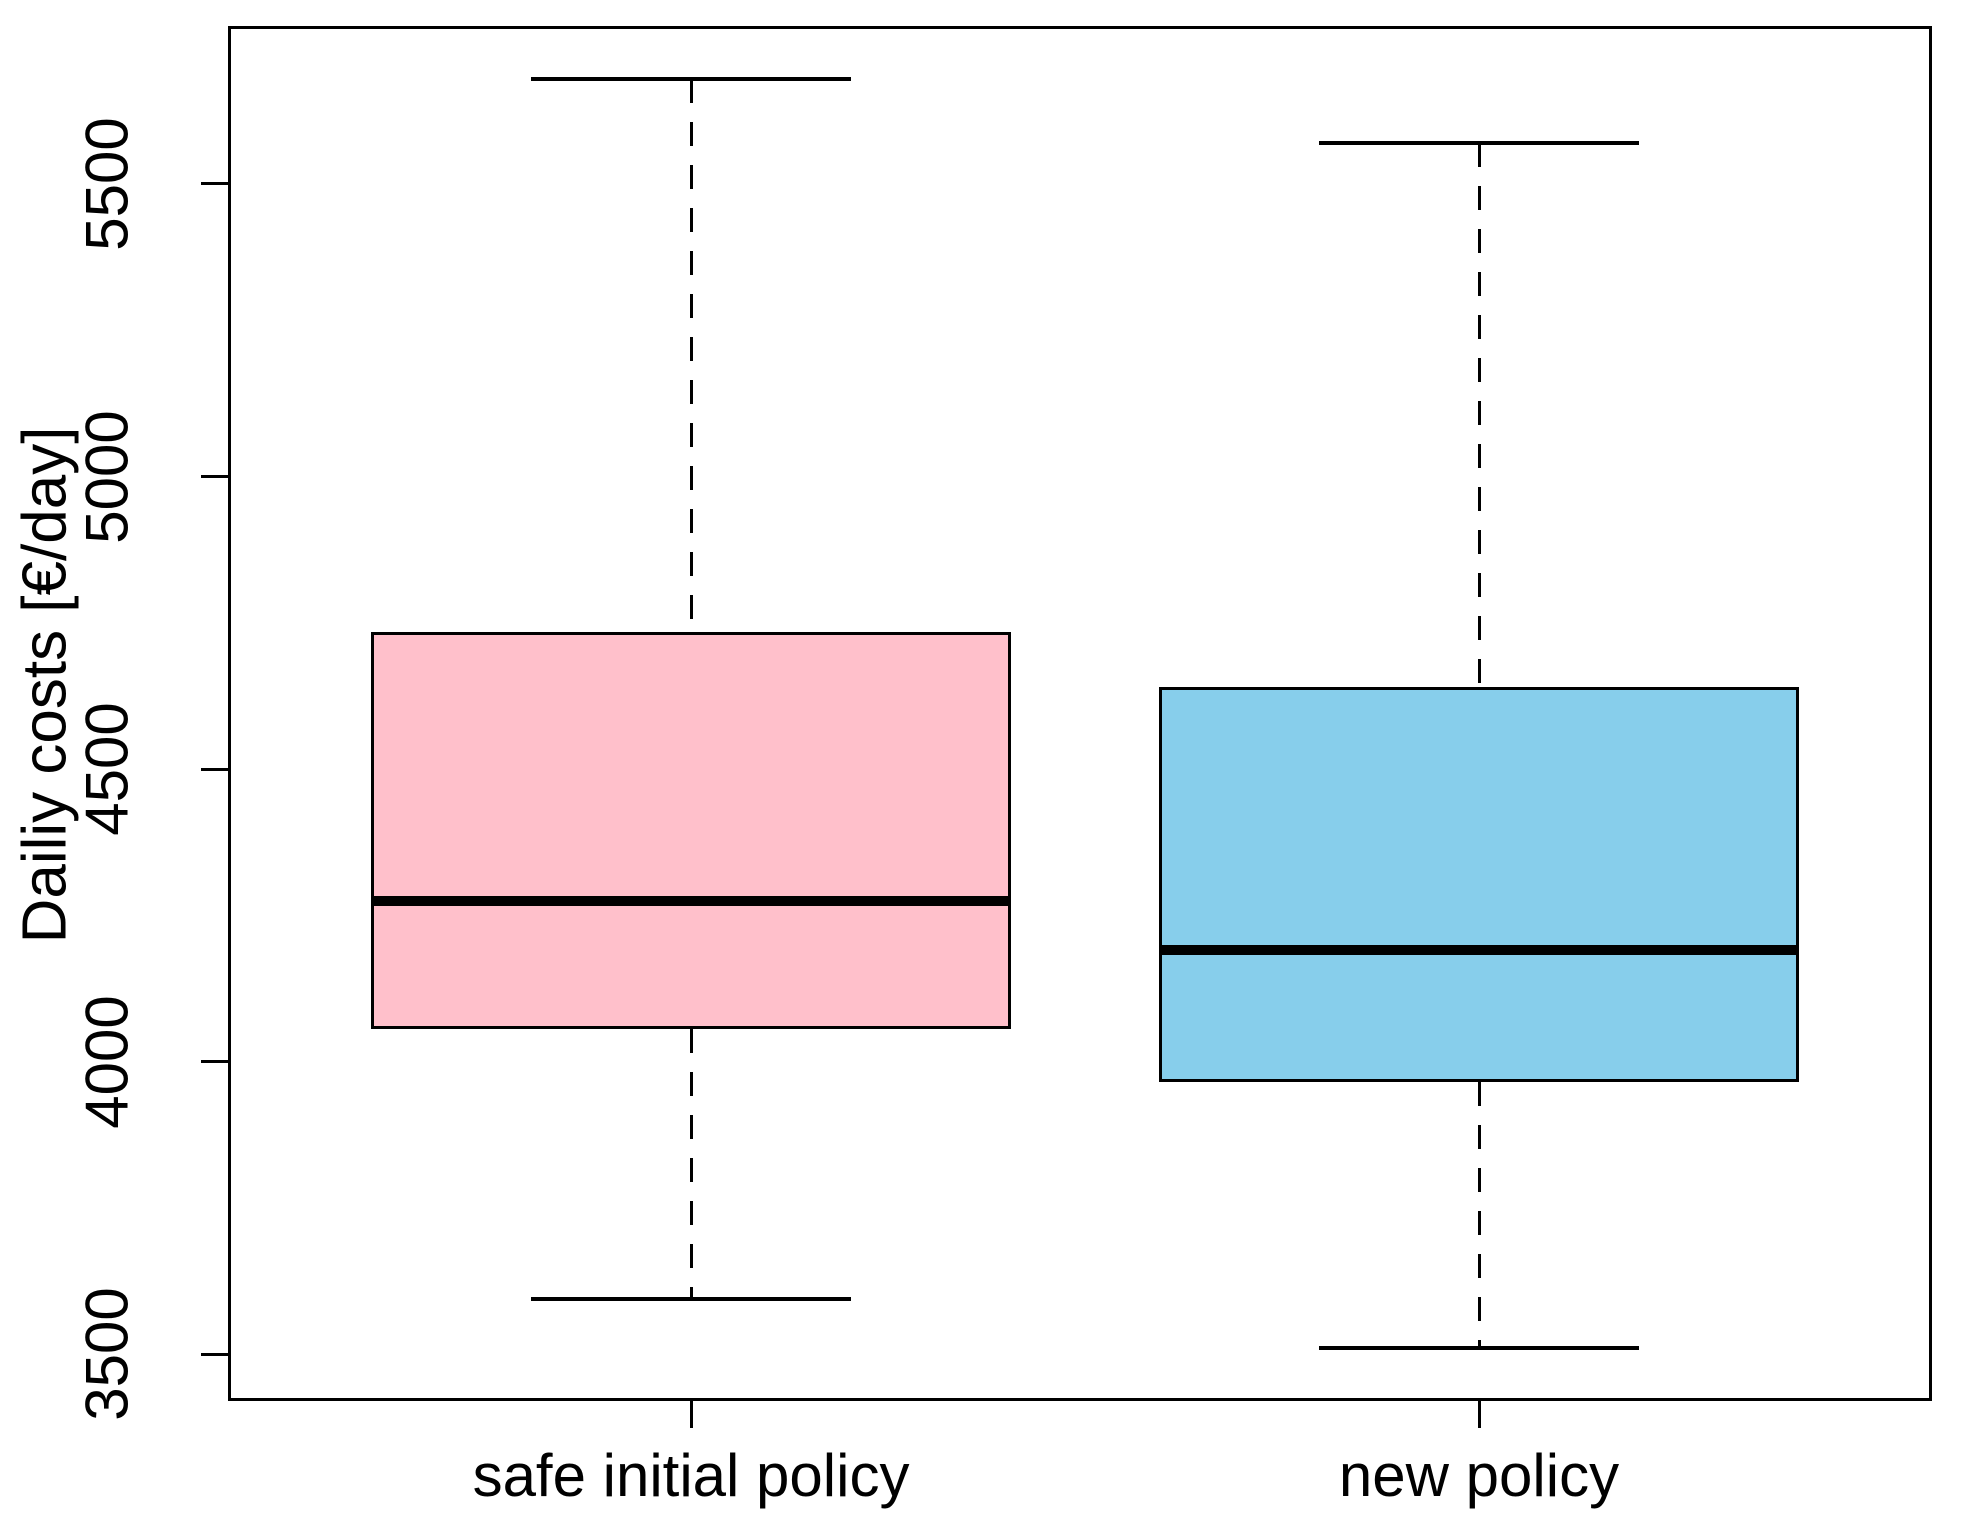  I want to click on x-tick-label: safe initial policy, so click(691, 1475).